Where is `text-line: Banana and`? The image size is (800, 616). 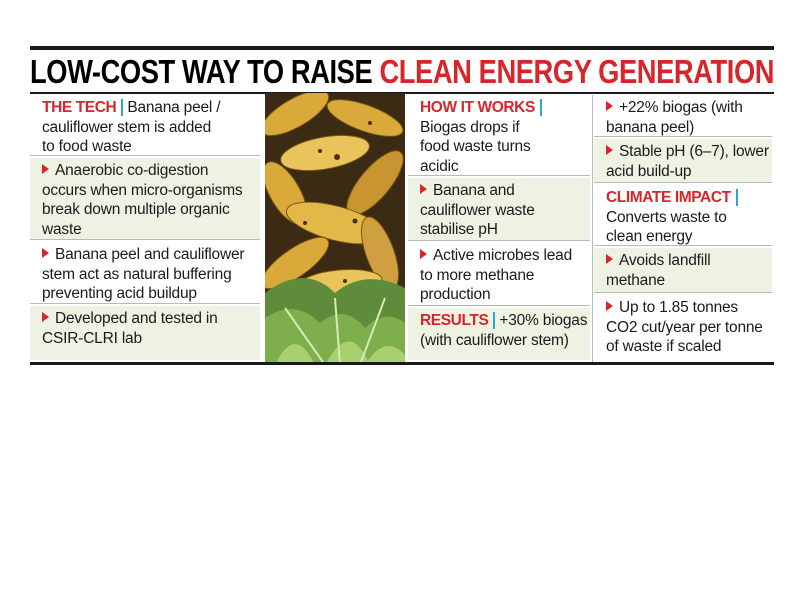
text-line: Banana and is located at coordinates (503, 191).